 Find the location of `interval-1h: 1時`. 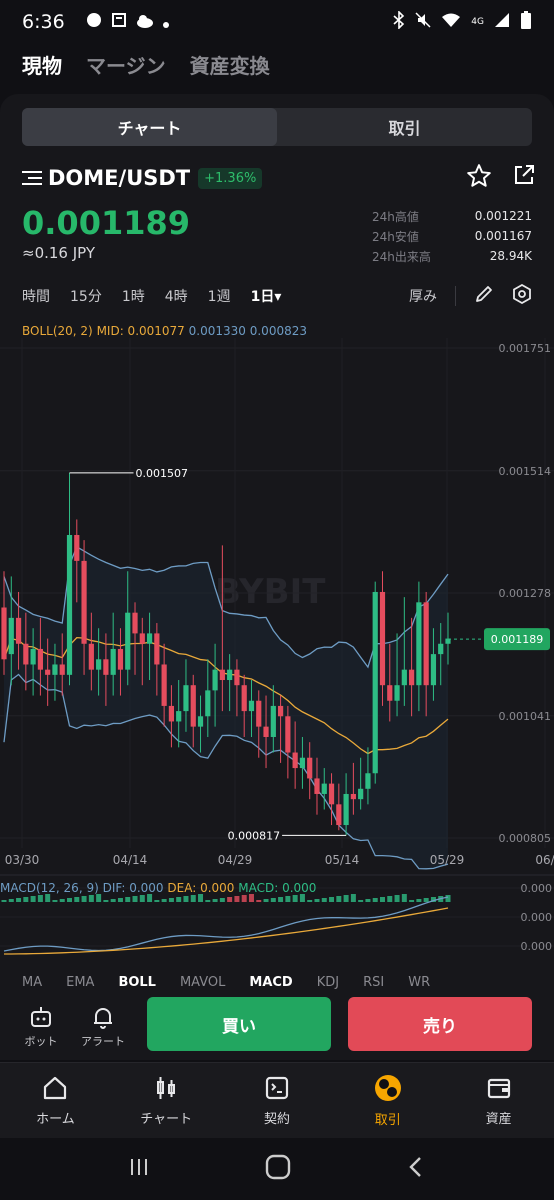

interval-1h: 1時 is located at coordinates (133, 297).